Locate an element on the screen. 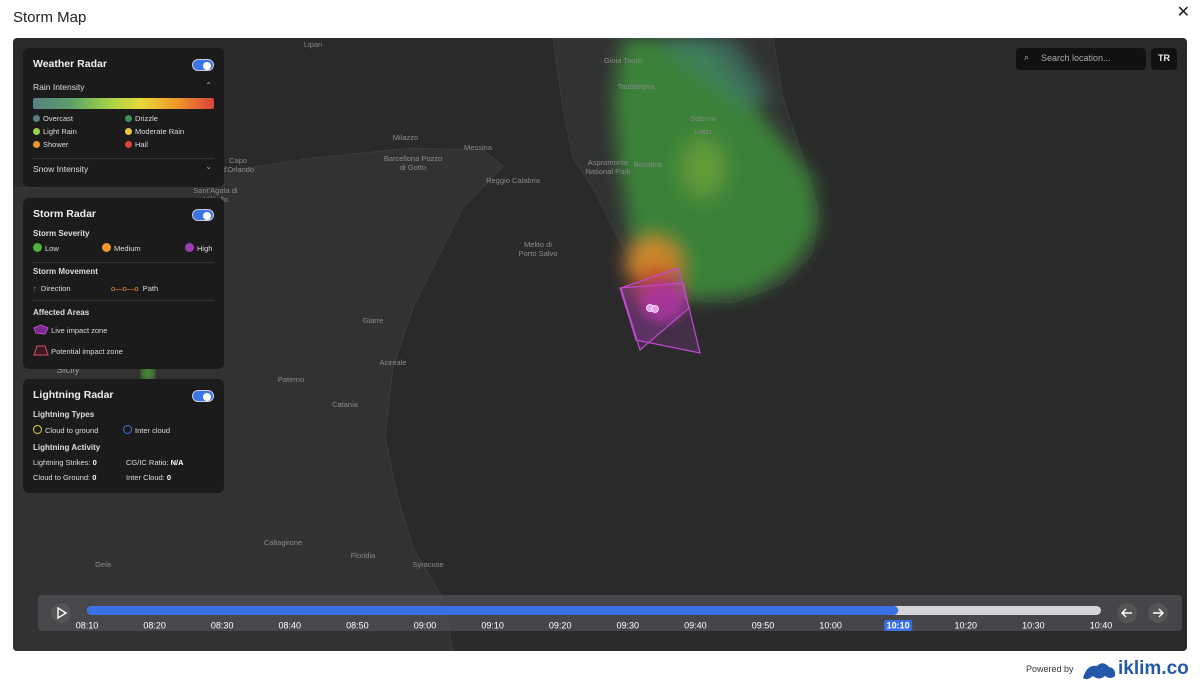 This screenshot has height=694, width=1200. language-button: TR is located at coordinates (1164, 59).